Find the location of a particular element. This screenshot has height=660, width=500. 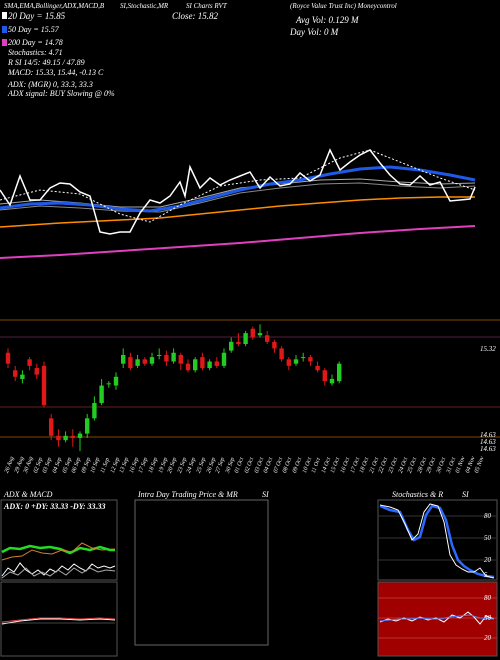

adx-panel-title: ADX & MACD is located at coordinates (28, 494).